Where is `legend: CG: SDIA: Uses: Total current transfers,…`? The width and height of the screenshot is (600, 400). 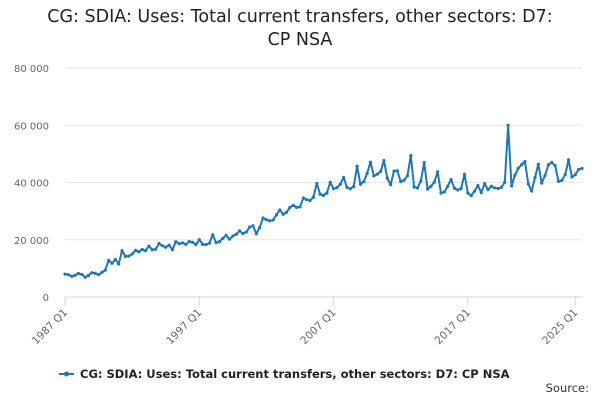
legend: CG: SDIA: Uses: Total current transfers,… is located at coordinates (284, 374).